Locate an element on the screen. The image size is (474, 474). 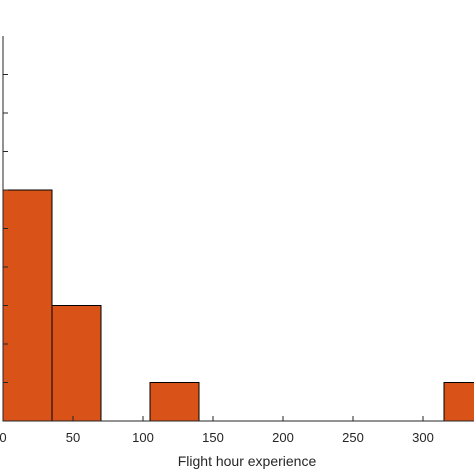
x-tick-label: 250 is located at coordinates (353, 437).